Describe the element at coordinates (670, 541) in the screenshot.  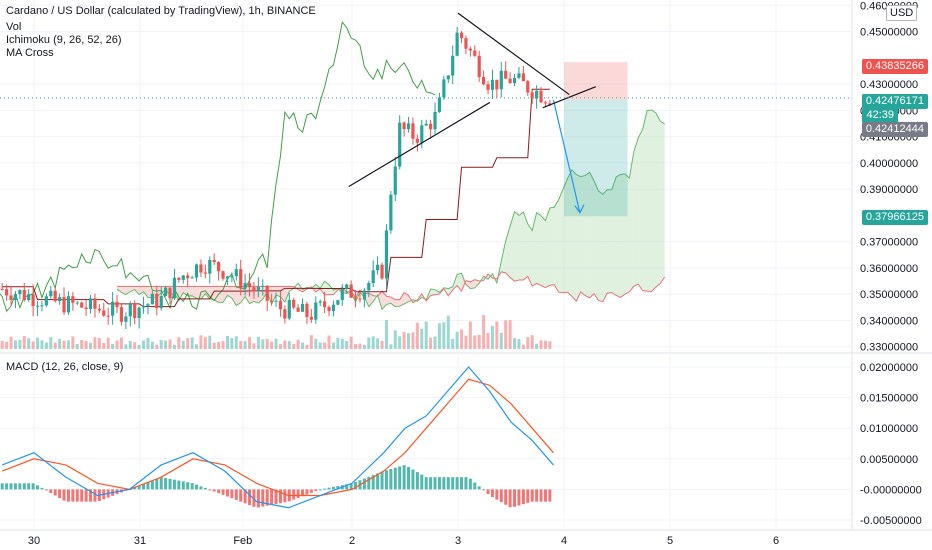
I see `time-tick-label: 5` at that location.